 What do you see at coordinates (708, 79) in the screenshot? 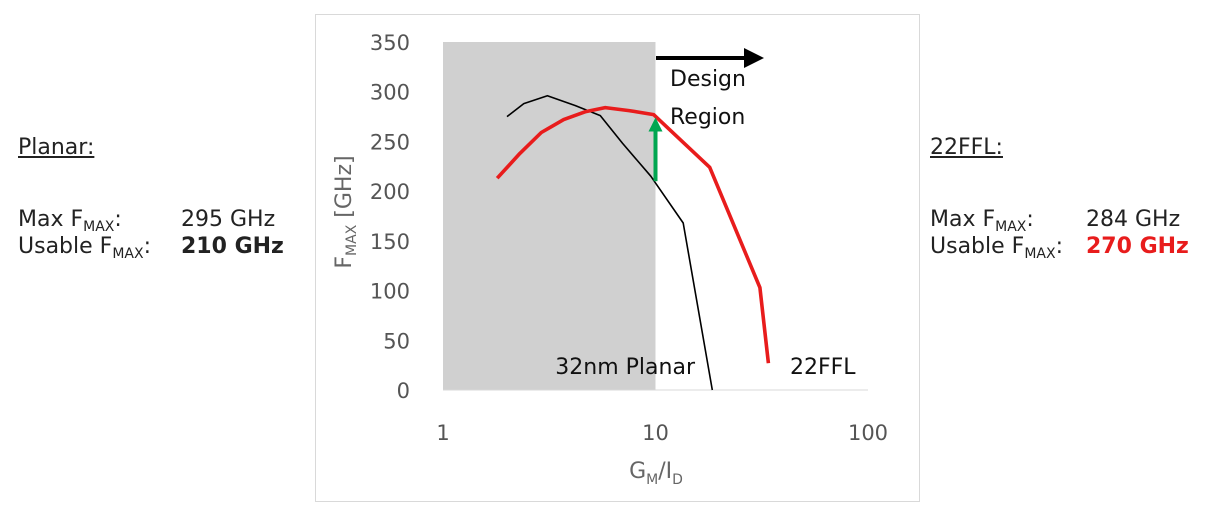
I see `design-region-label-line1: Design` at bounding box center [708, 79].